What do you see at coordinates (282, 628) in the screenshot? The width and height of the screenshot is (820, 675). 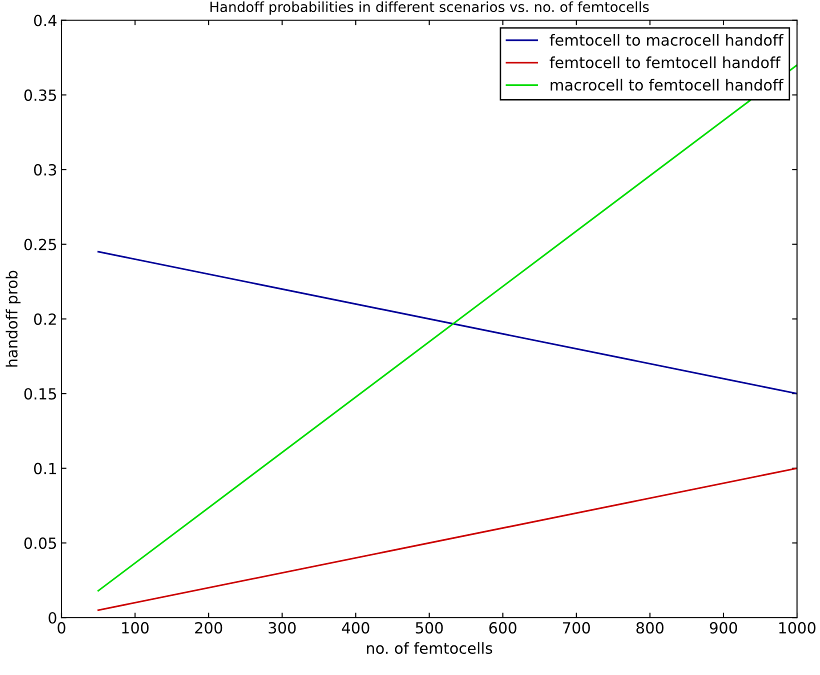 I see `x-tick-label: 300` at bounding box center [282, 628].